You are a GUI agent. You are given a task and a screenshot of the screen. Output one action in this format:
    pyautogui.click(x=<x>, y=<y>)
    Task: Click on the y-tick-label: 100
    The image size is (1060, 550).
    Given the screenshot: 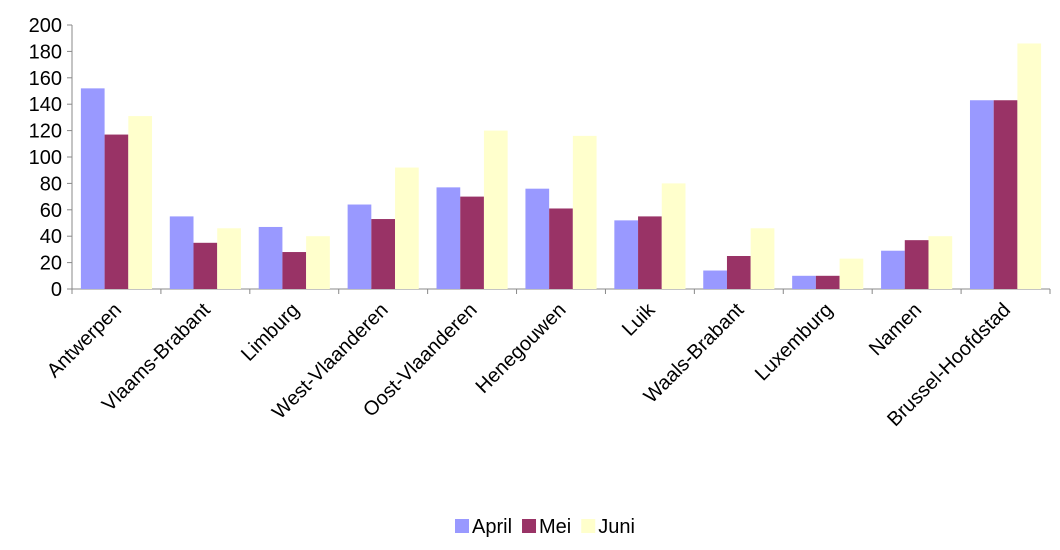 What is the action you would take?
    pyautogui.click(x=45, y=158)
    